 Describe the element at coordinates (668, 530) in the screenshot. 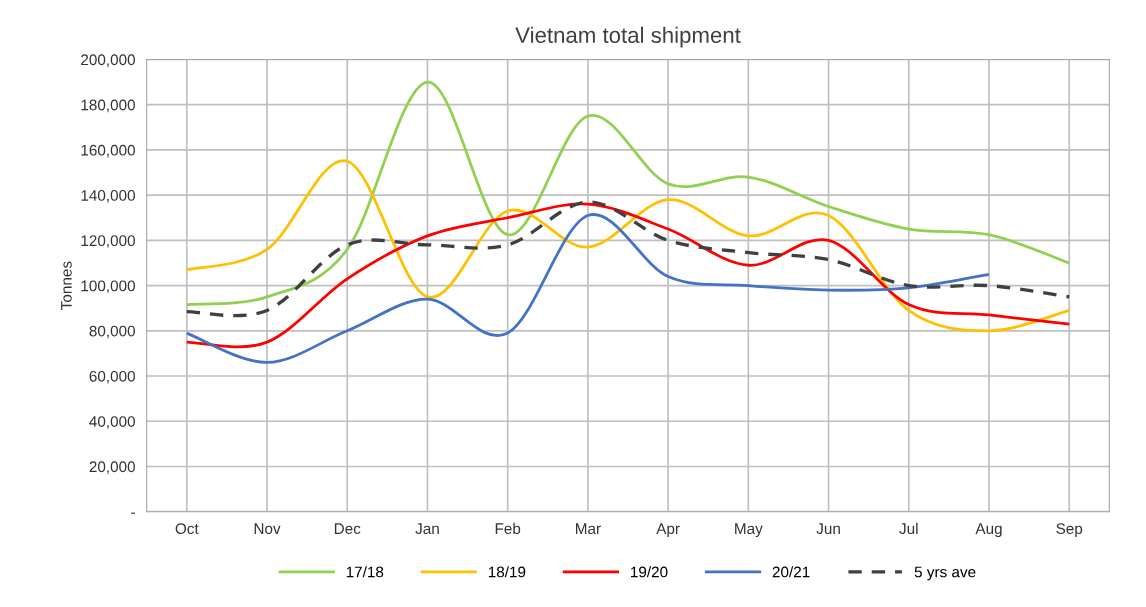

I see `x-tick-label: Apr` at that location.